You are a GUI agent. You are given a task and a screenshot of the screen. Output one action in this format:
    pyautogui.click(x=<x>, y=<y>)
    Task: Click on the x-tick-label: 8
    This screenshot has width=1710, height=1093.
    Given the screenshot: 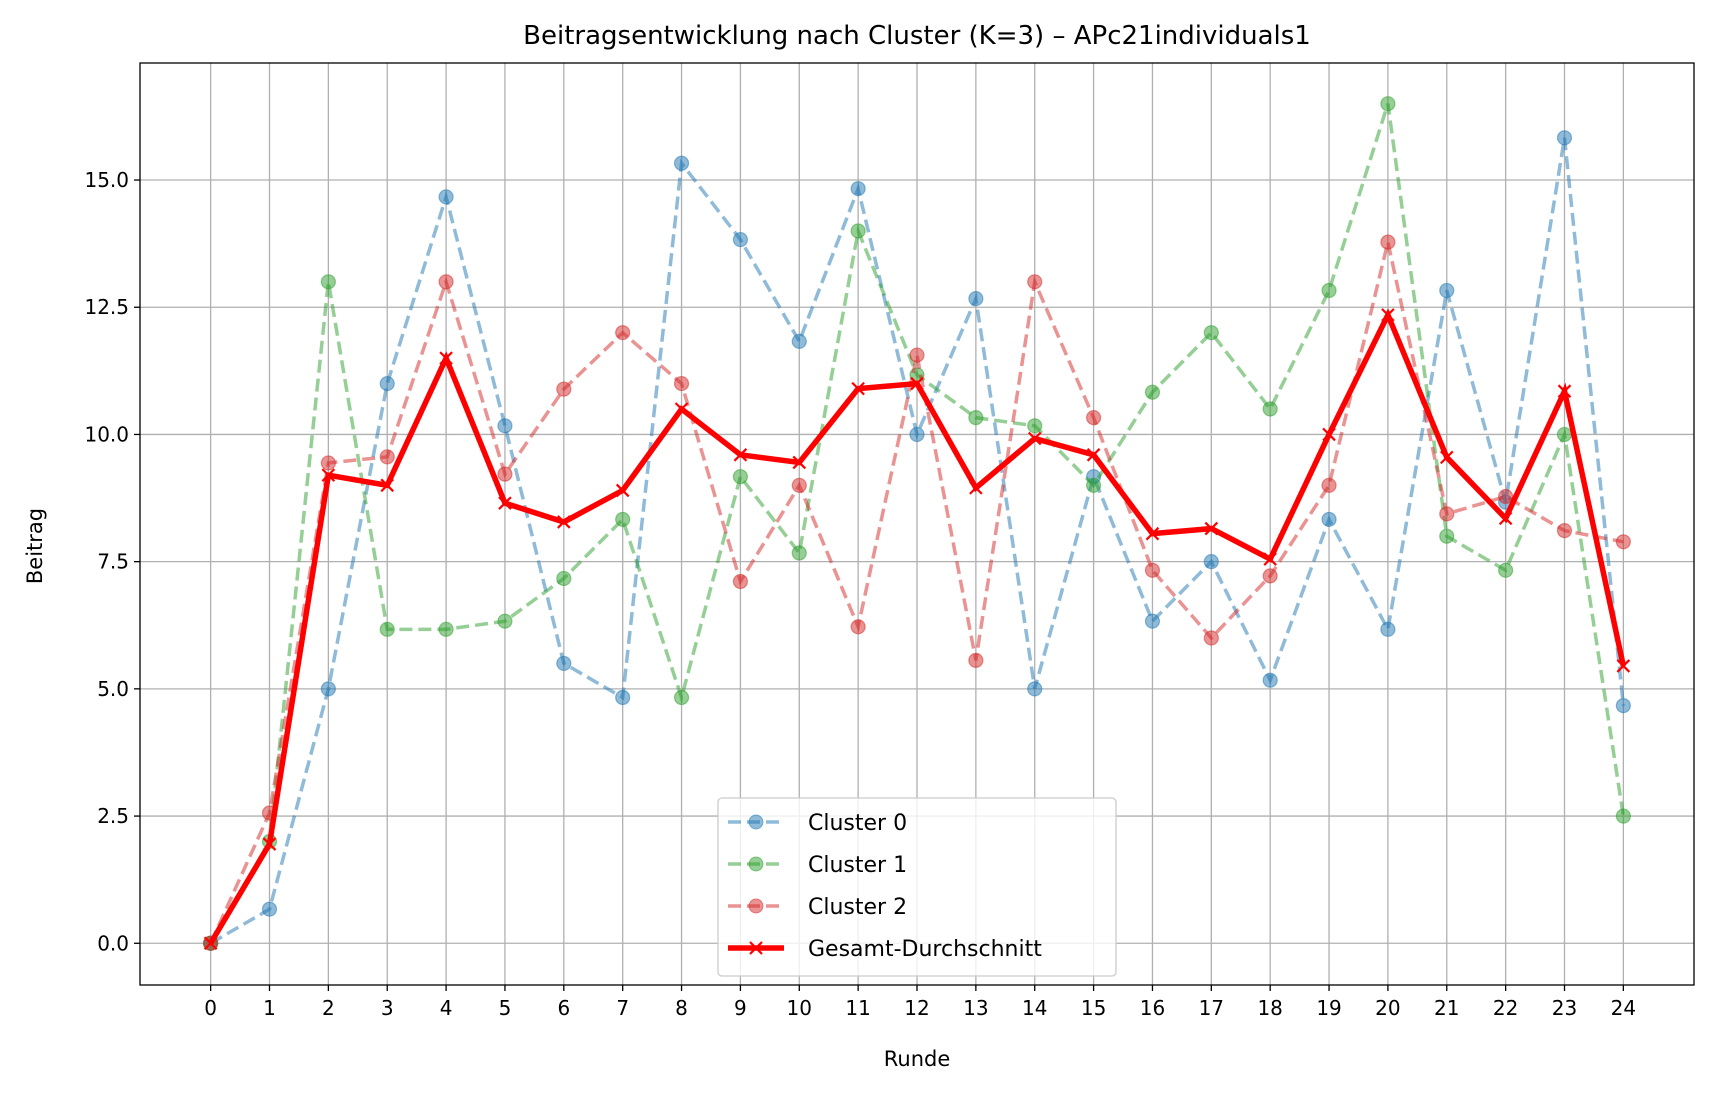 What is the action you would take?
    pyautogui.click(x=681, y=1008)
    